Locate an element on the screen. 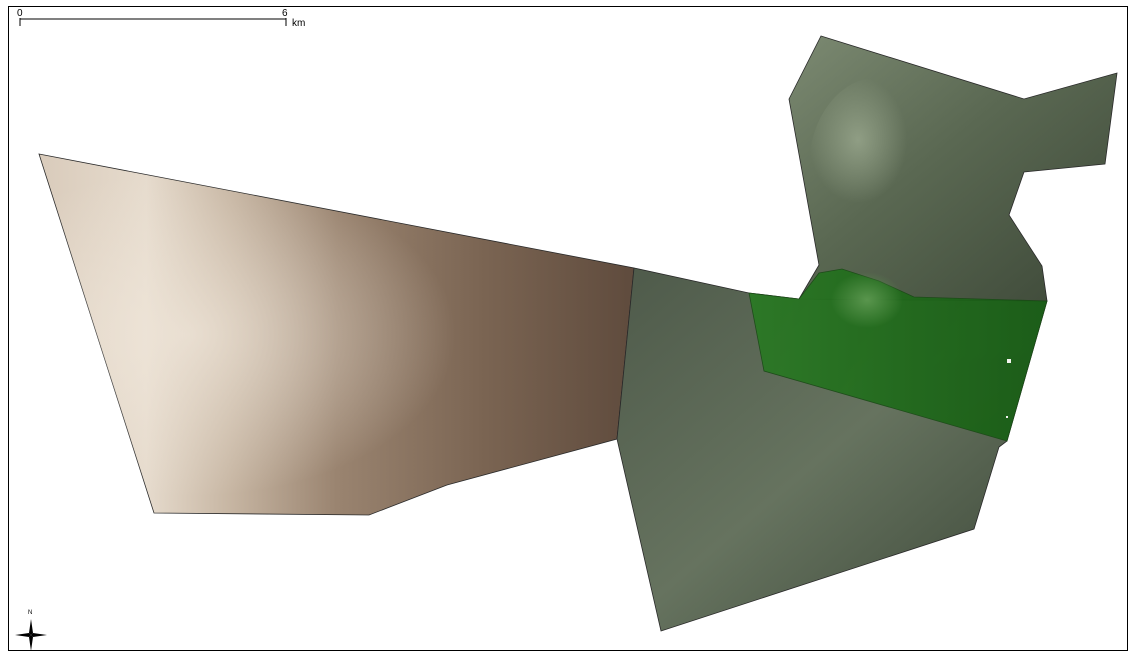 This screenshot has height=654, width=1132. scale-end-label: 6 is located at coordinates (285, 13).